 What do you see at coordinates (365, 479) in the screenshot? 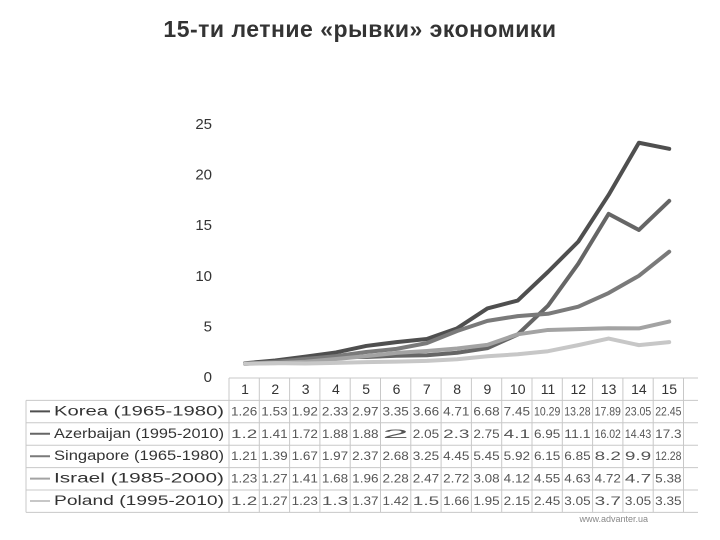
I see `table-cell-value: 1.96` at bounding box center [365, 479].